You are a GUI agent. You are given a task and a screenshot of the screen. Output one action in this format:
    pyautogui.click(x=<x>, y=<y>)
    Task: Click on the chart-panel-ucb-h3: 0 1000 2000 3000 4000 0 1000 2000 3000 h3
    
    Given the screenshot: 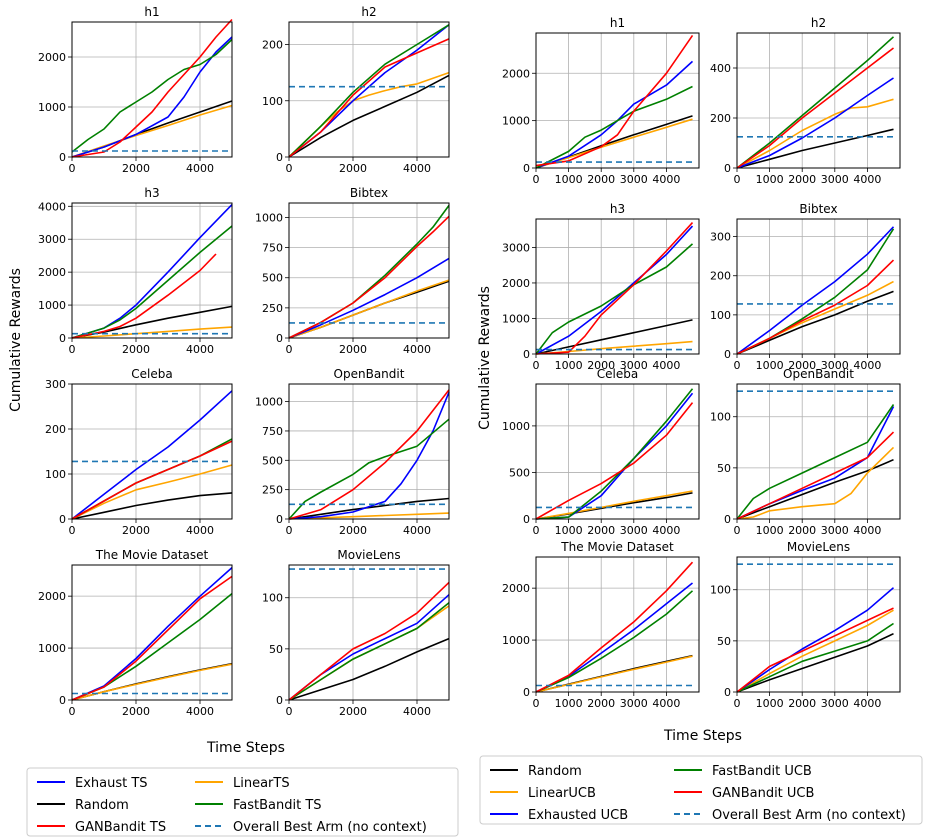 What is the action you would take?
    pyautogui.click(x=600, y=287)
    